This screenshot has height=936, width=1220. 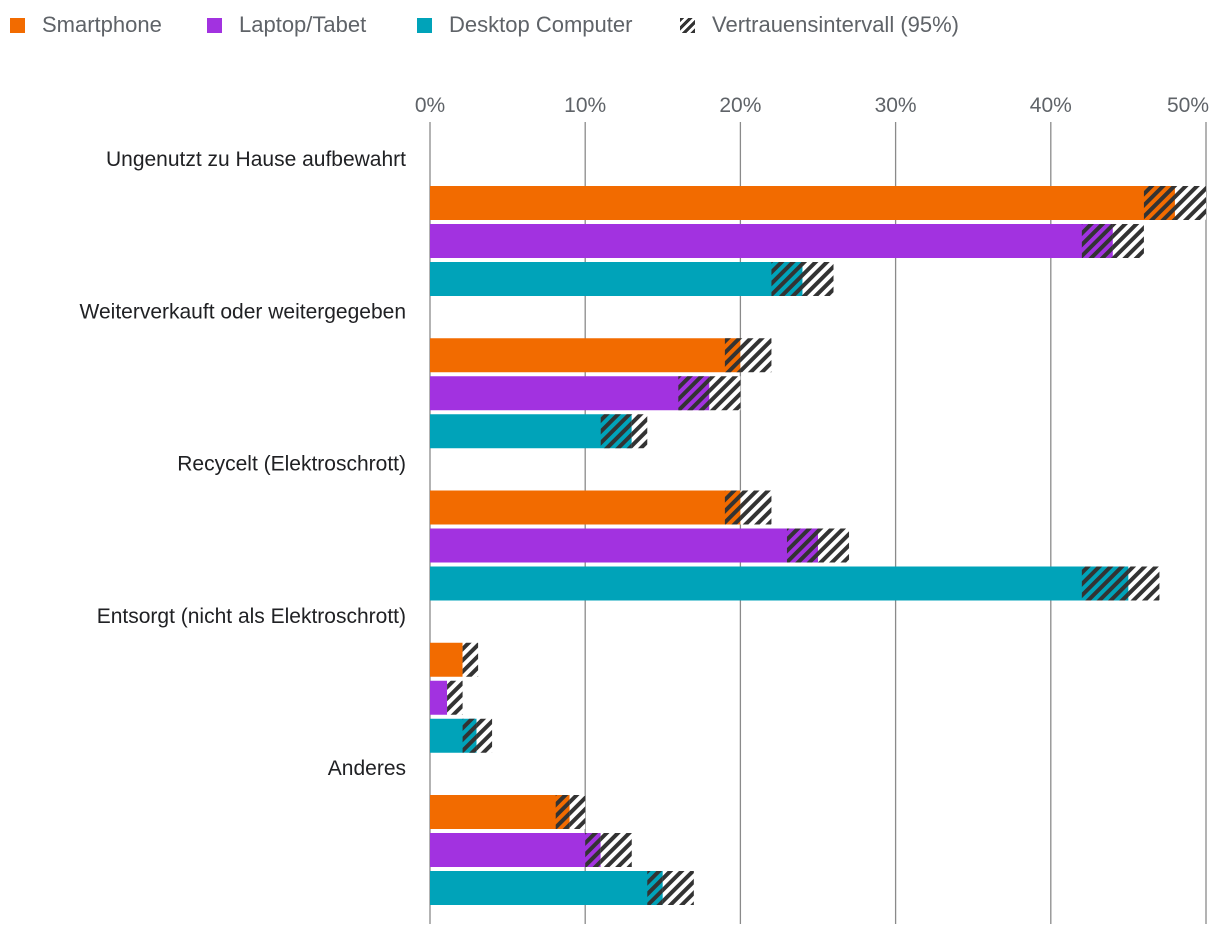 I want to click on x-tick-label: 30%, so click(x=896, y=105).